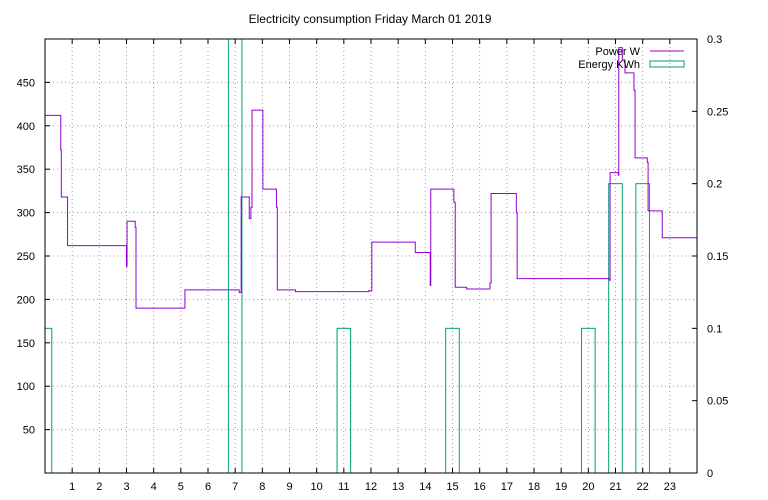 This screenshot has height=500, width=768. What do you see at coordinates (480, 487) in the screenshot?
I see `x-tick-label: 16` at bounding box center [480, 487].